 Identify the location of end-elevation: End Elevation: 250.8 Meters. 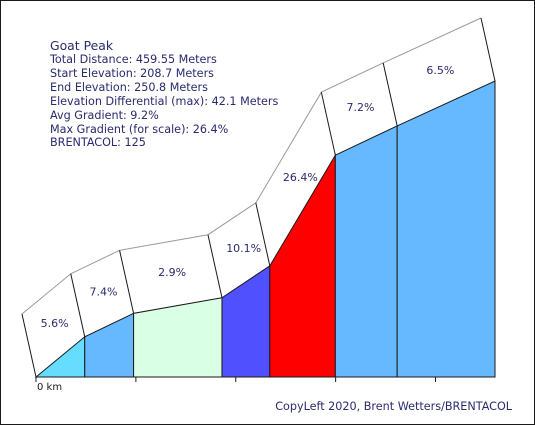
(129, 87).